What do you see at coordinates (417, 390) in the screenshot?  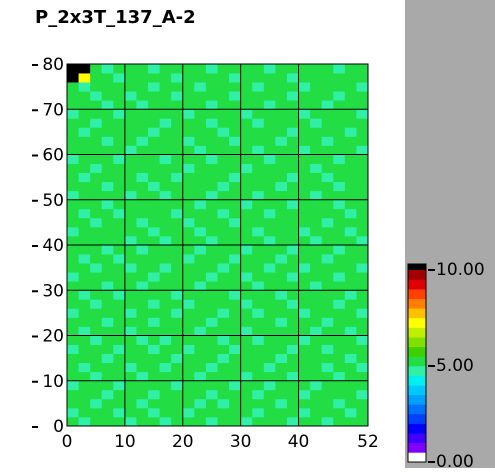 I see `colorbar-step` at bounding box center [417, 390].